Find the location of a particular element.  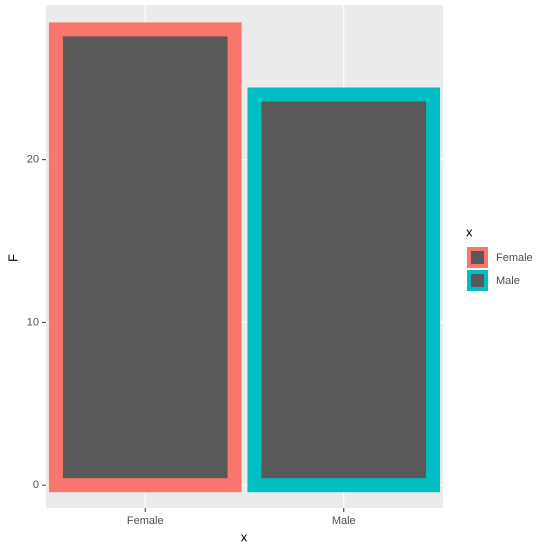

y-tick-label: 10 is located at coordinates (33, 322).